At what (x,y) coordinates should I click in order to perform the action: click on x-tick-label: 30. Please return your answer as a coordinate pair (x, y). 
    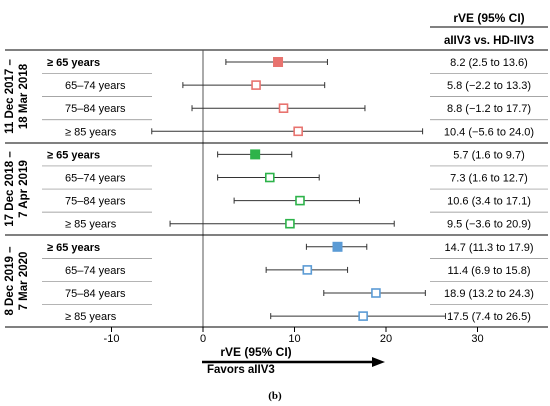
    Looking at the image, I should click on (477, 339).